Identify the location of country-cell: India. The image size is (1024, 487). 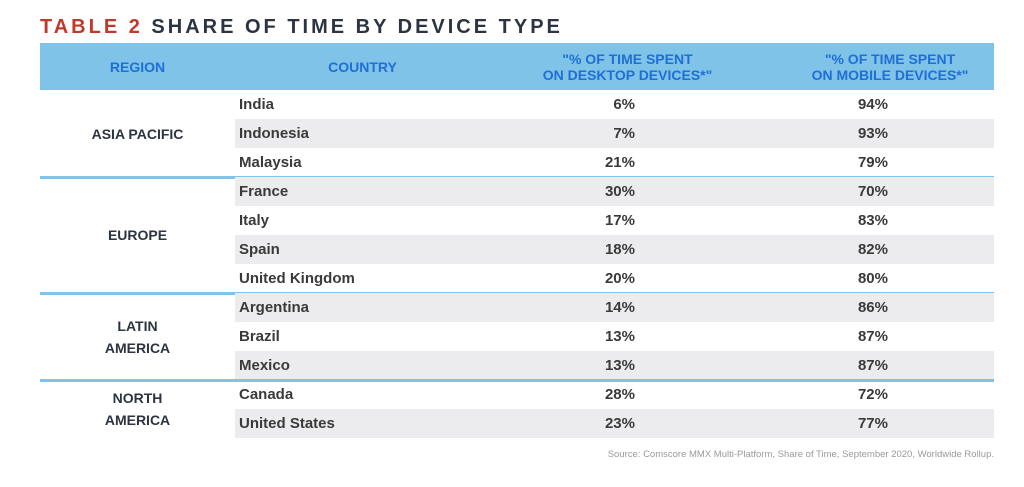
(257, 104).